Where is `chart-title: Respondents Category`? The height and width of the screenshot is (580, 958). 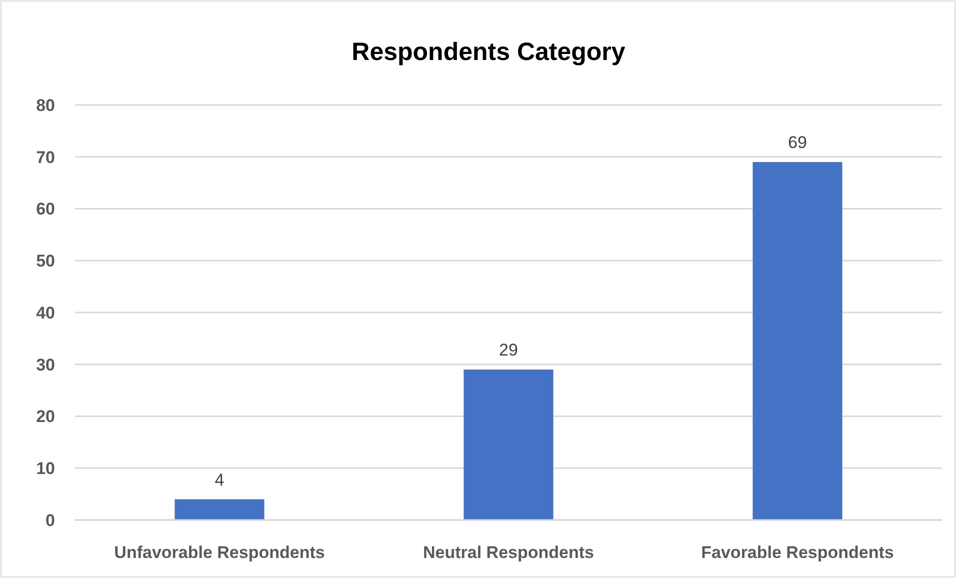
chart-title: Respondents Category is located at coordinates (489, 52).